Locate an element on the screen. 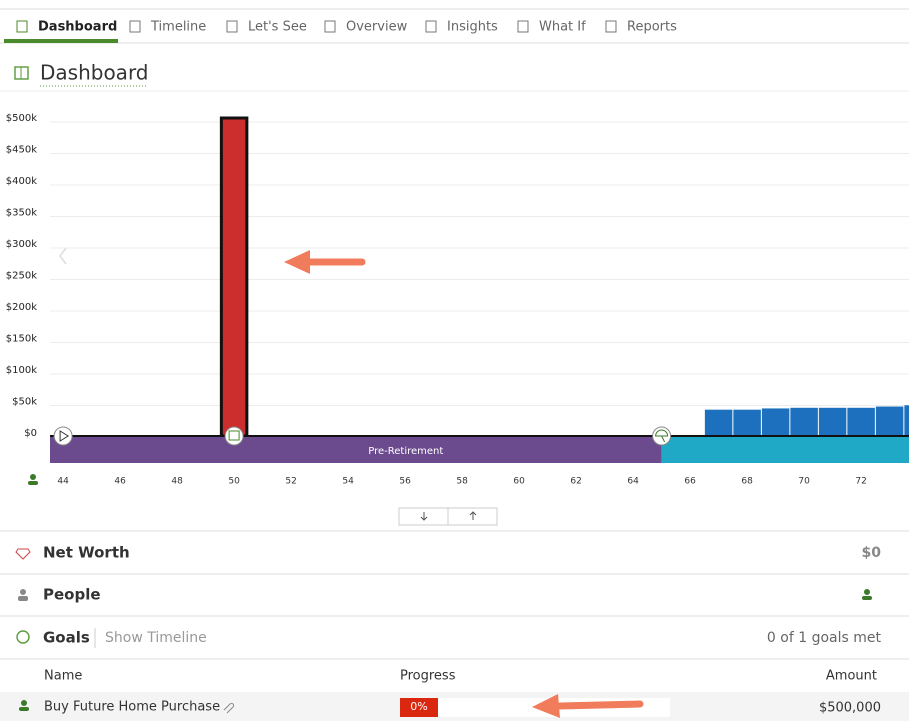  goal-progress: 0% is located at coordinates (418, 706).